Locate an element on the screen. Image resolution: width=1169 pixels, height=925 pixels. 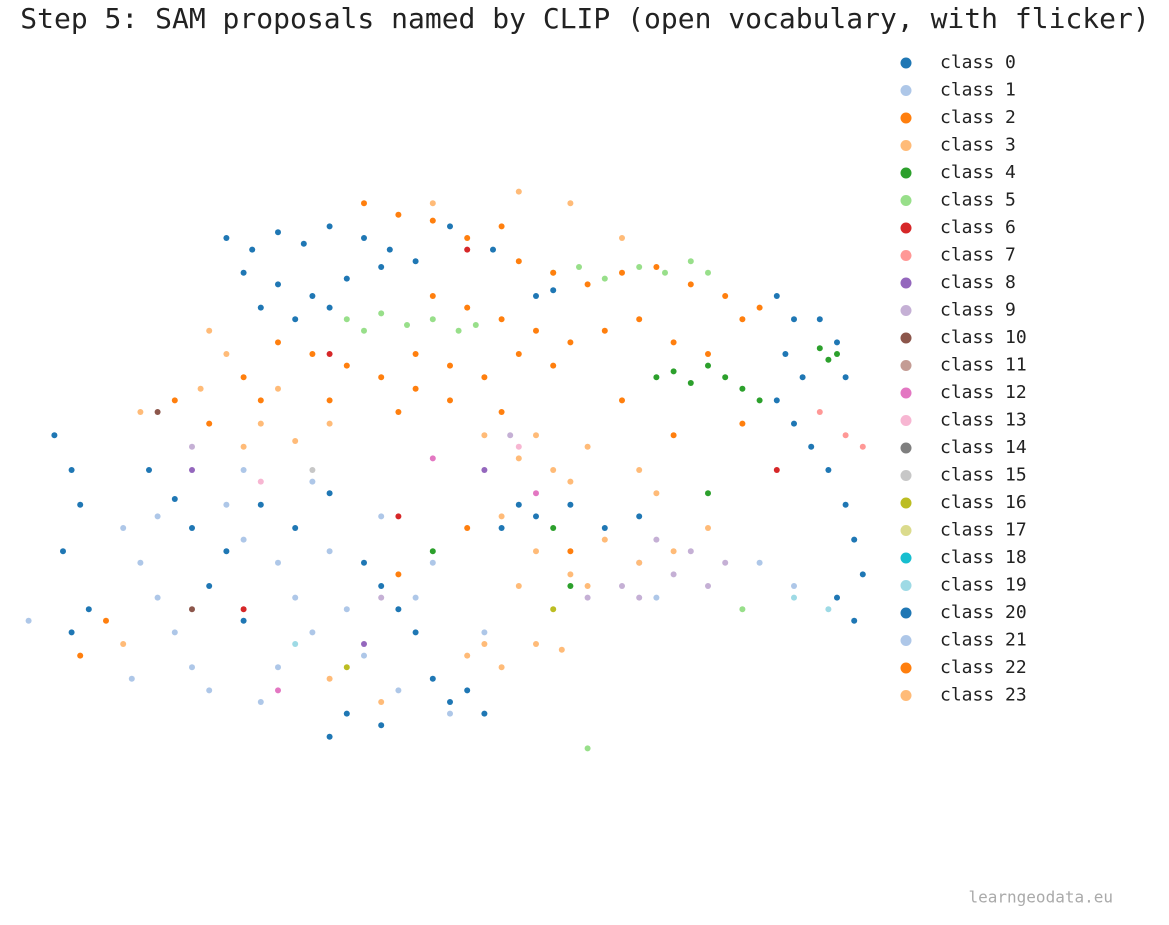
legend-label: class 14 is located at coordinates (983, 447).